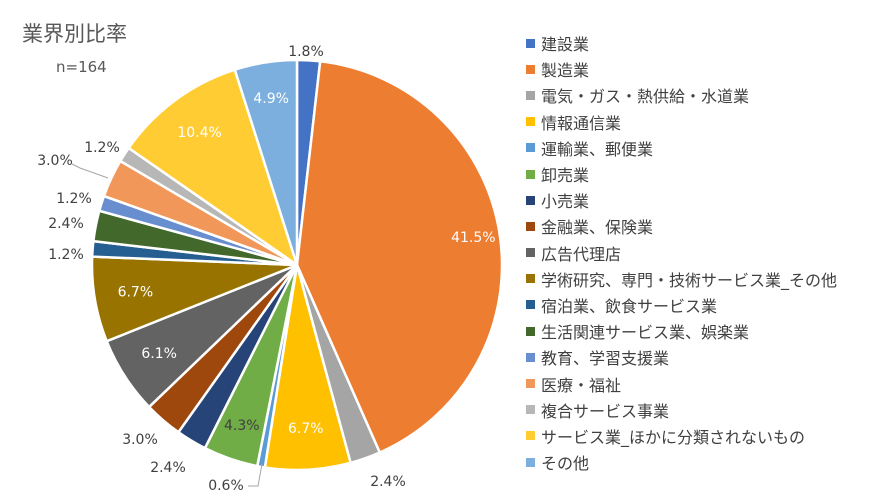  What do you see at coordinates (605, 411) in the screenshot?
I see `legend-label: 複合サービス事業` at bounding box center [605, 411].